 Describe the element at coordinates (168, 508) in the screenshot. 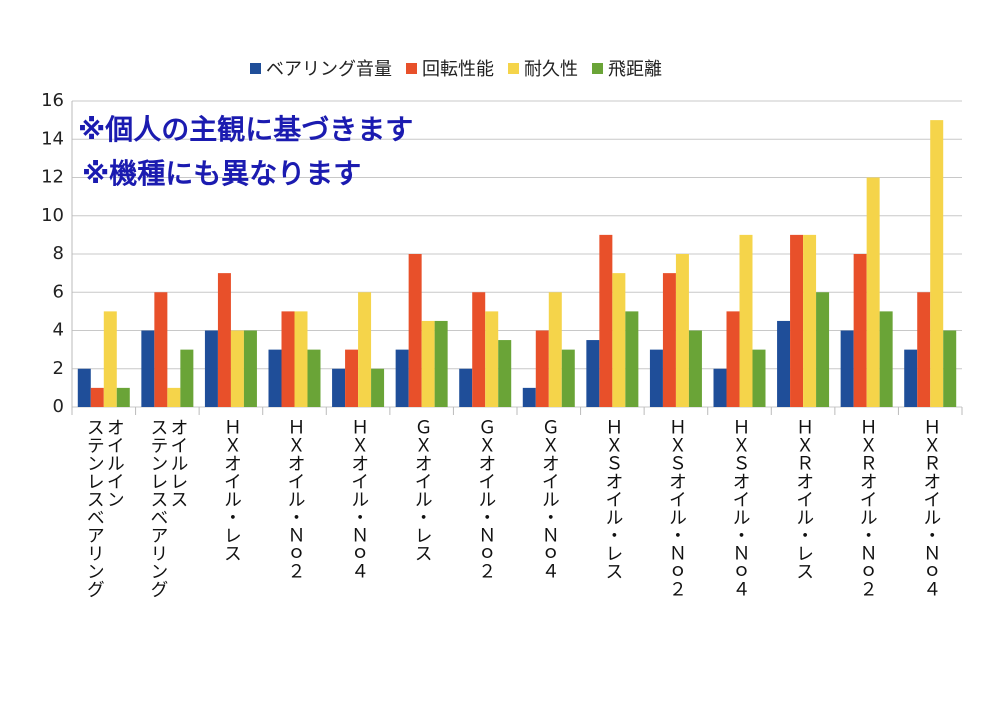

I see `x-tick-label: オイルレス ステンレスベアリング` at that location.